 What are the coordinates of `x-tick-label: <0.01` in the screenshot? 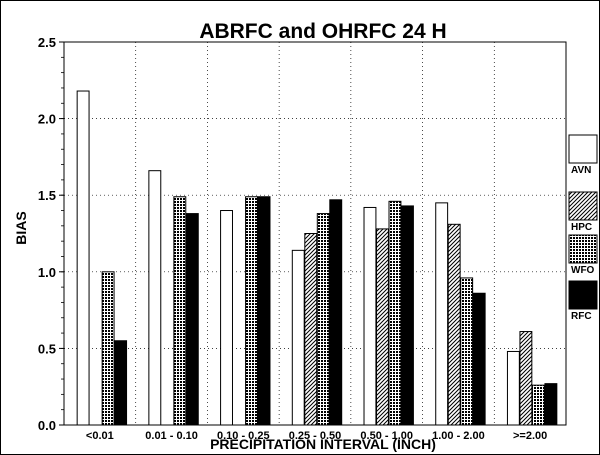 It's located at (100, 436).